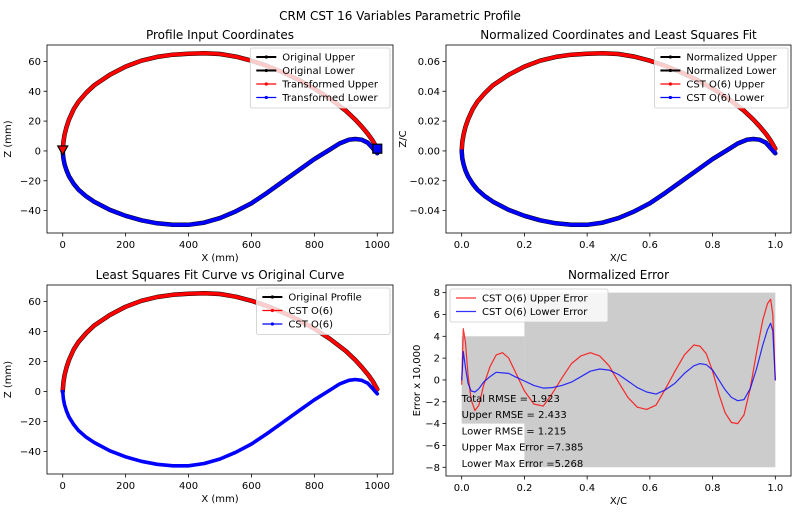 The image size is (800, 512). What do you see at coordinates (220, 102) in the screenshot?
I see `series-line-transformed-upper` at bounding box center [220, 102].